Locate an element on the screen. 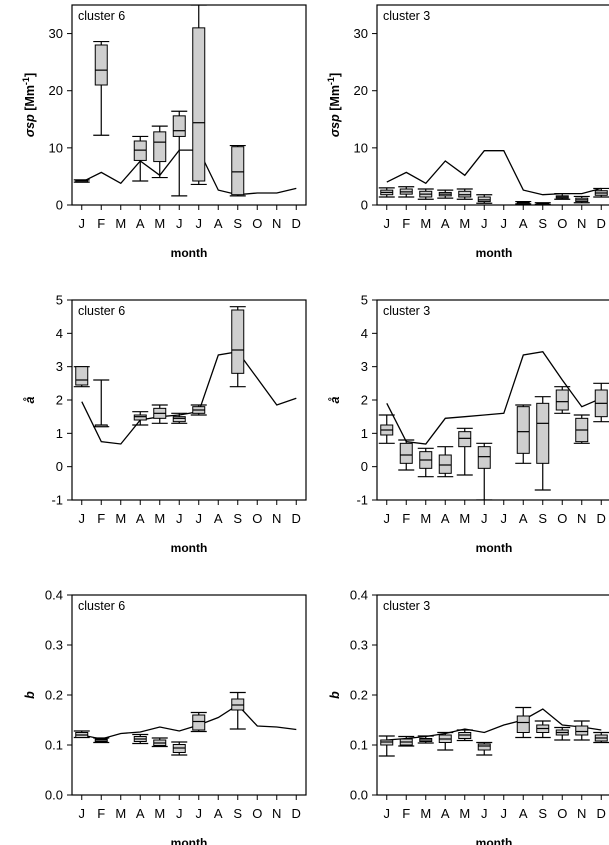 This screenshot has height=845, width=609. y-axis-title: å is located at coordinates (335, 399).